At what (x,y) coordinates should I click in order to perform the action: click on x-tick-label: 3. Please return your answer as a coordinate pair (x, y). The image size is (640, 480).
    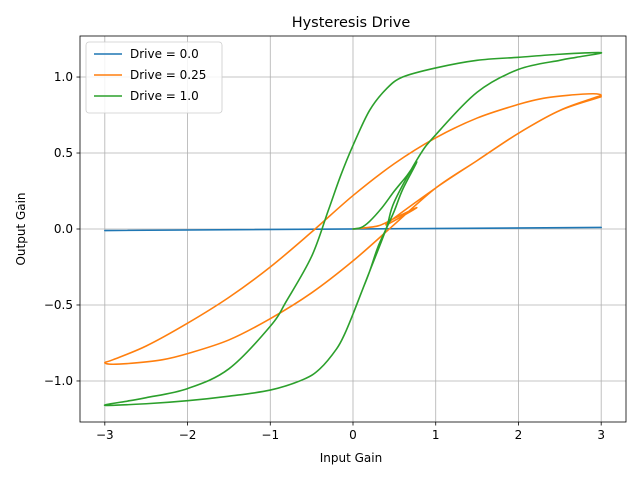
    Looking at the image, I should click on (601, 435).